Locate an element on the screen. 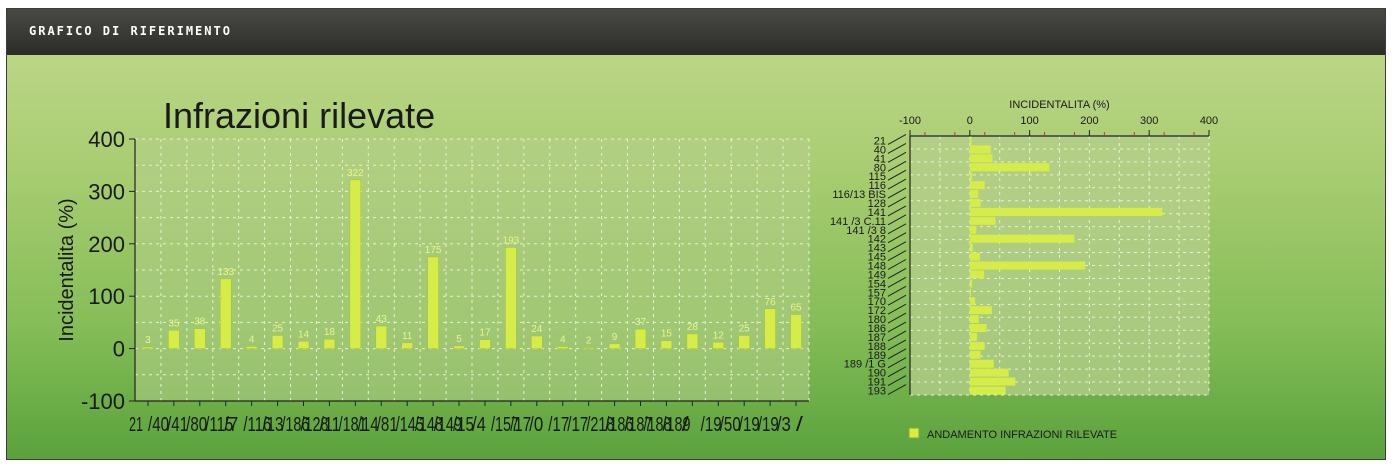  right-y-tick-label: 172 is located at coordinates (877, 311).